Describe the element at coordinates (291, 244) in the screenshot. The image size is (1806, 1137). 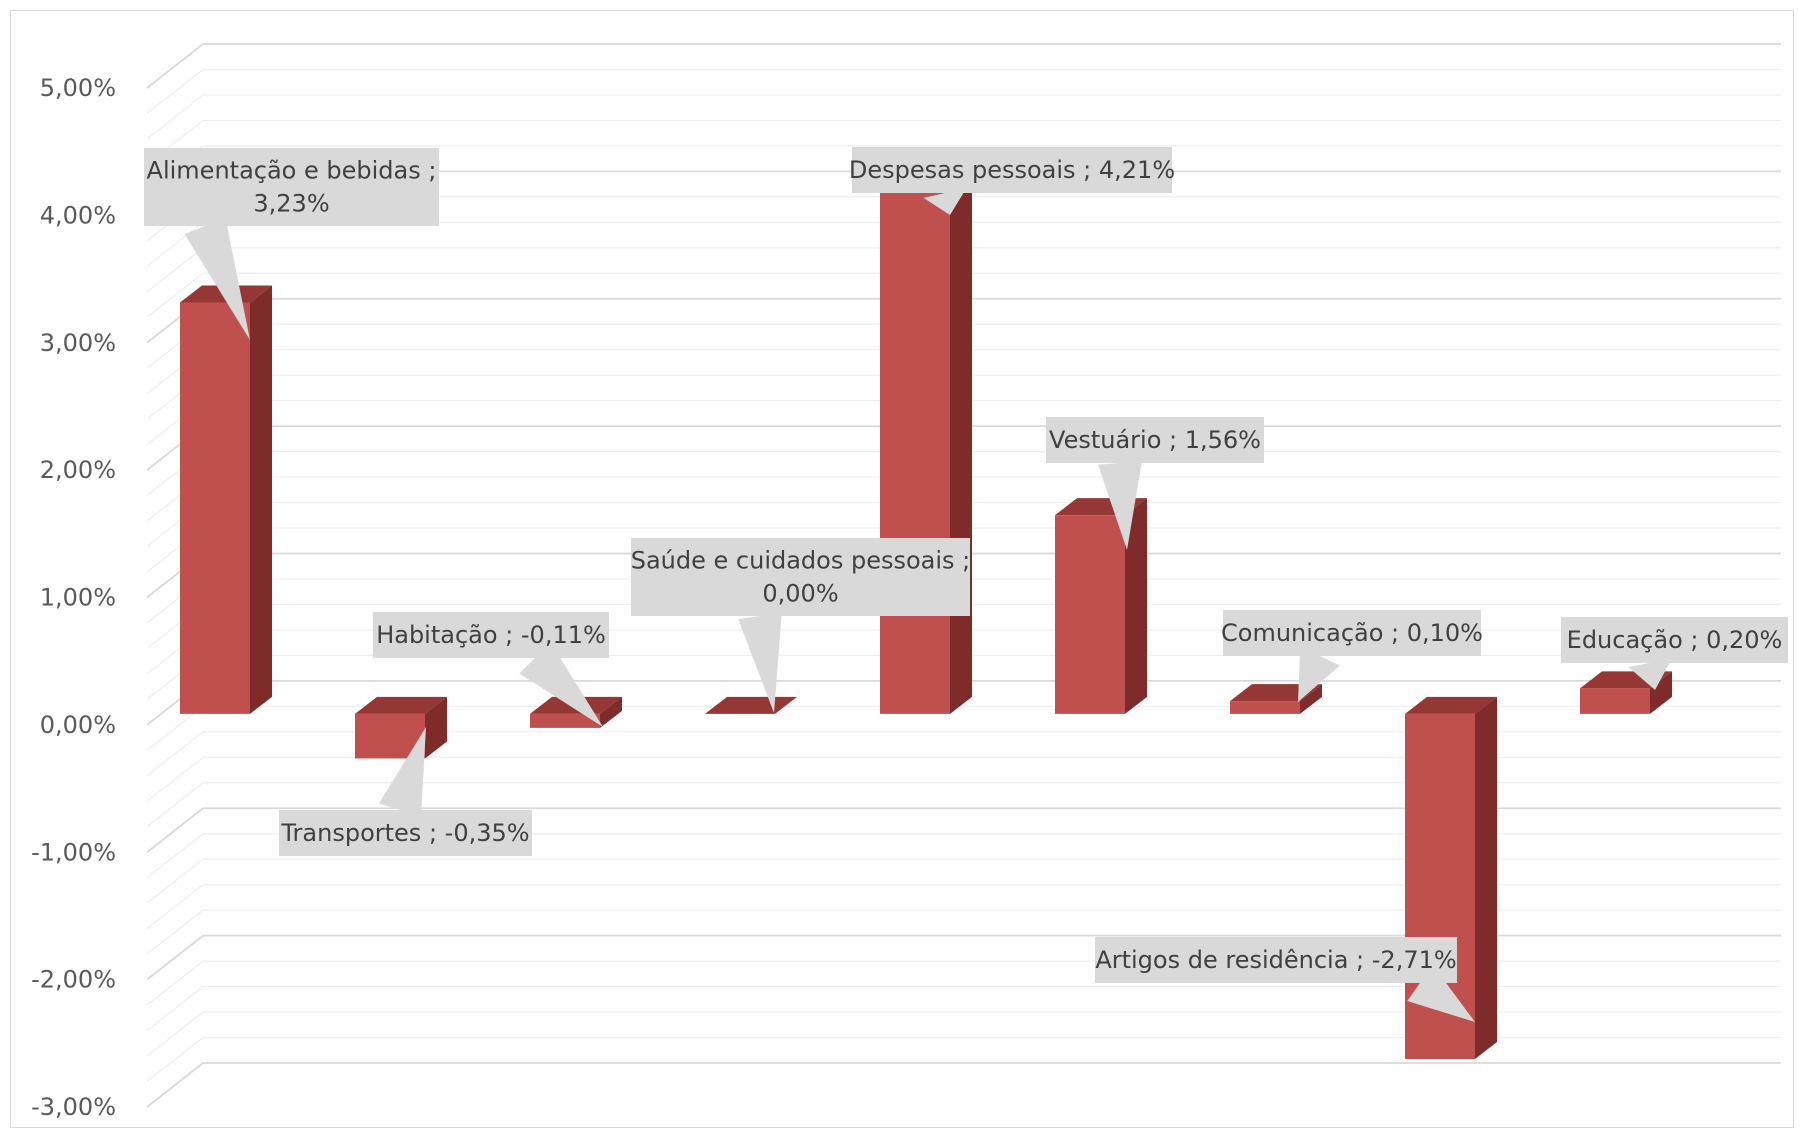
I see `data-label-callout: Alimentação e bebidas ; 3,23%` at that location.